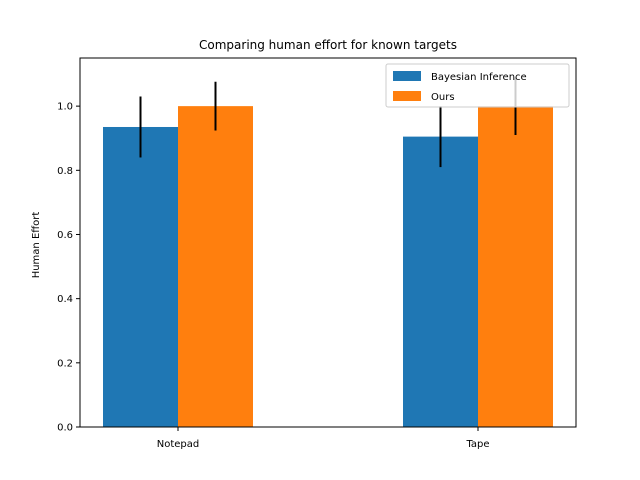  What do you see at coordinates (36, 245) in the screenshot?
I see `y-axis-title: Human Effort` at bounding box center [36, 245].